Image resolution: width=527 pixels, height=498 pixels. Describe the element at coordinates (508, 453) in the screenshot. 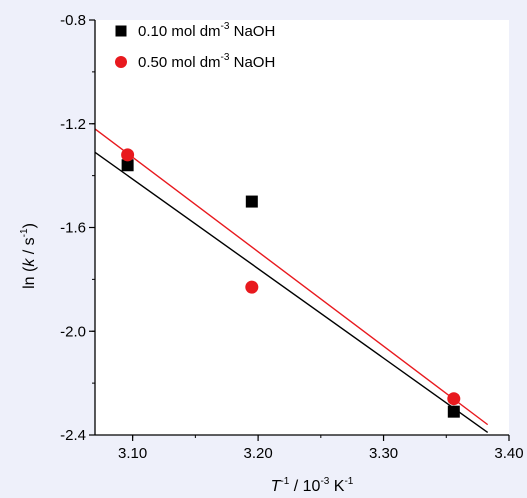

I see `x-tick-label: 3.40` at that location.